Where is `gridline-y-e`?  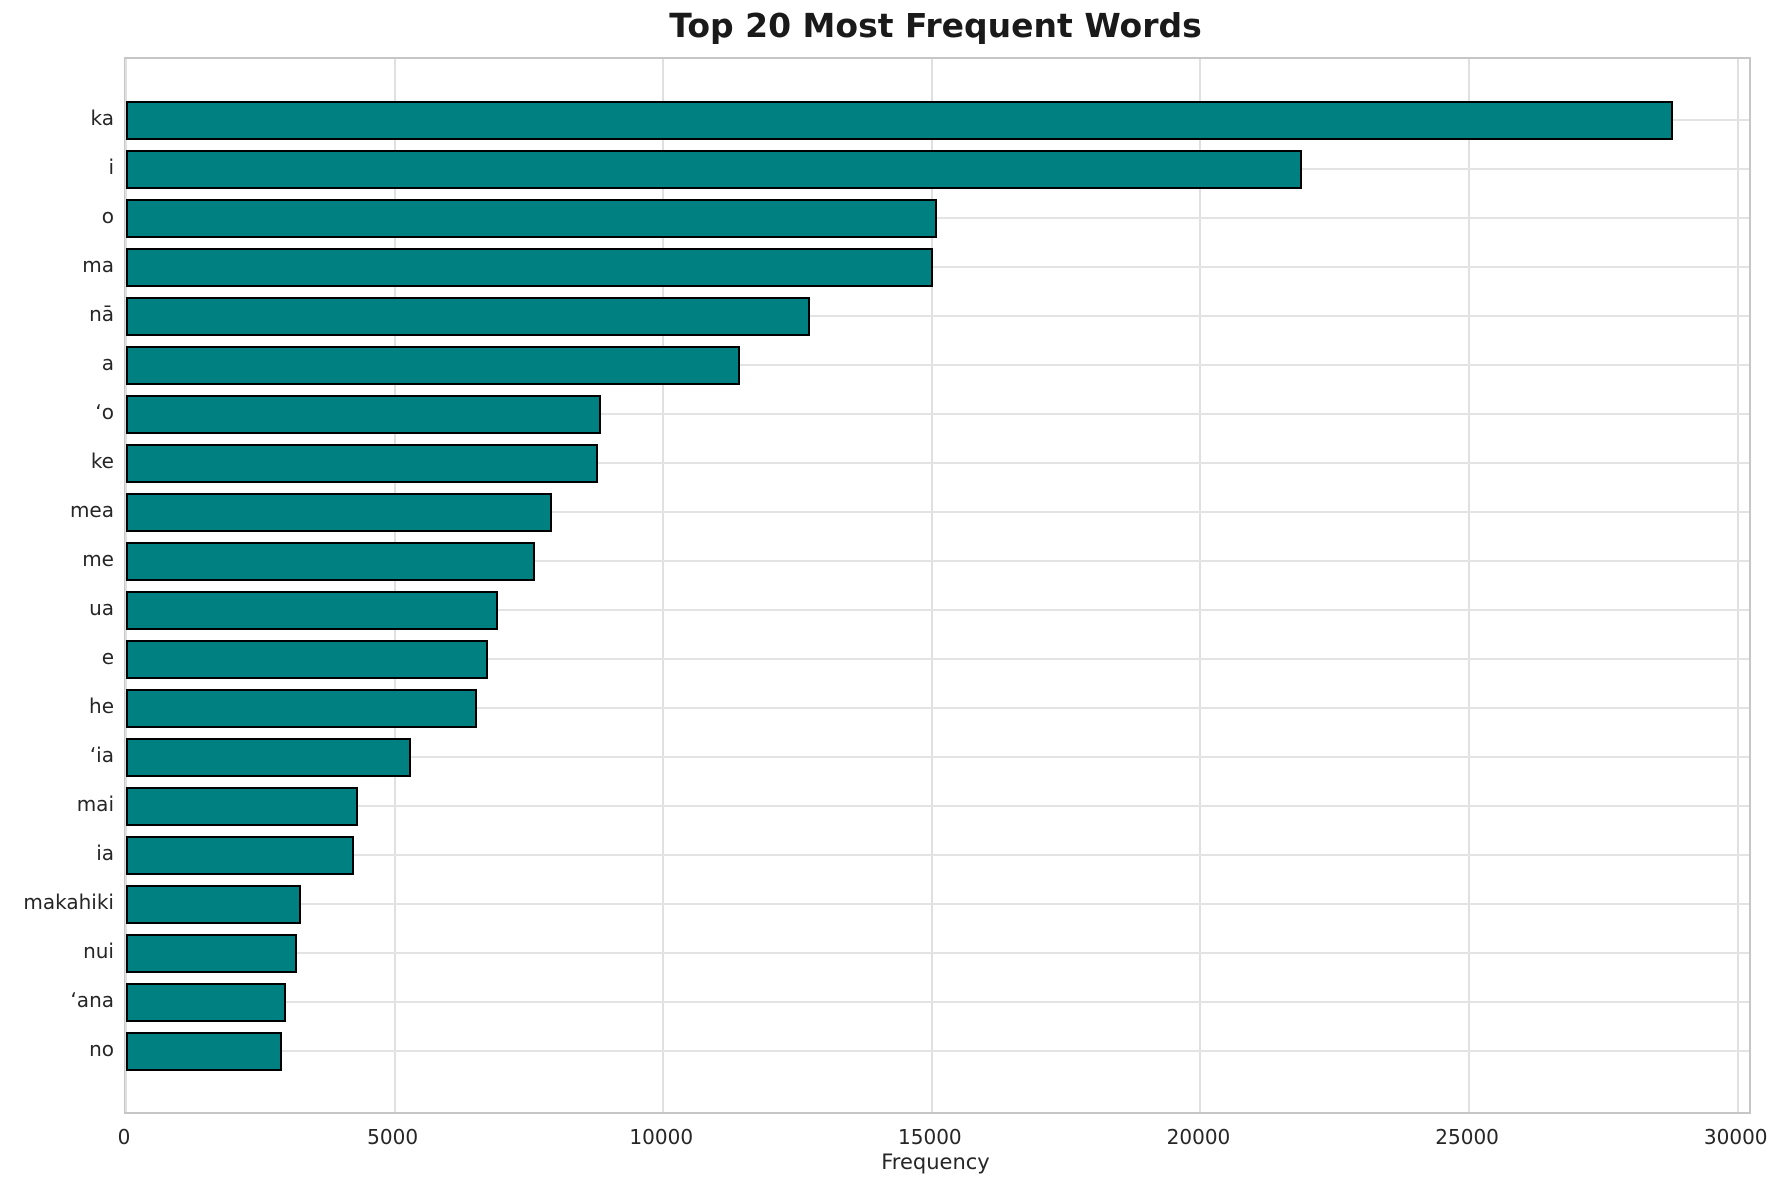 gridline-y-e is located at coordinates (937, 659).